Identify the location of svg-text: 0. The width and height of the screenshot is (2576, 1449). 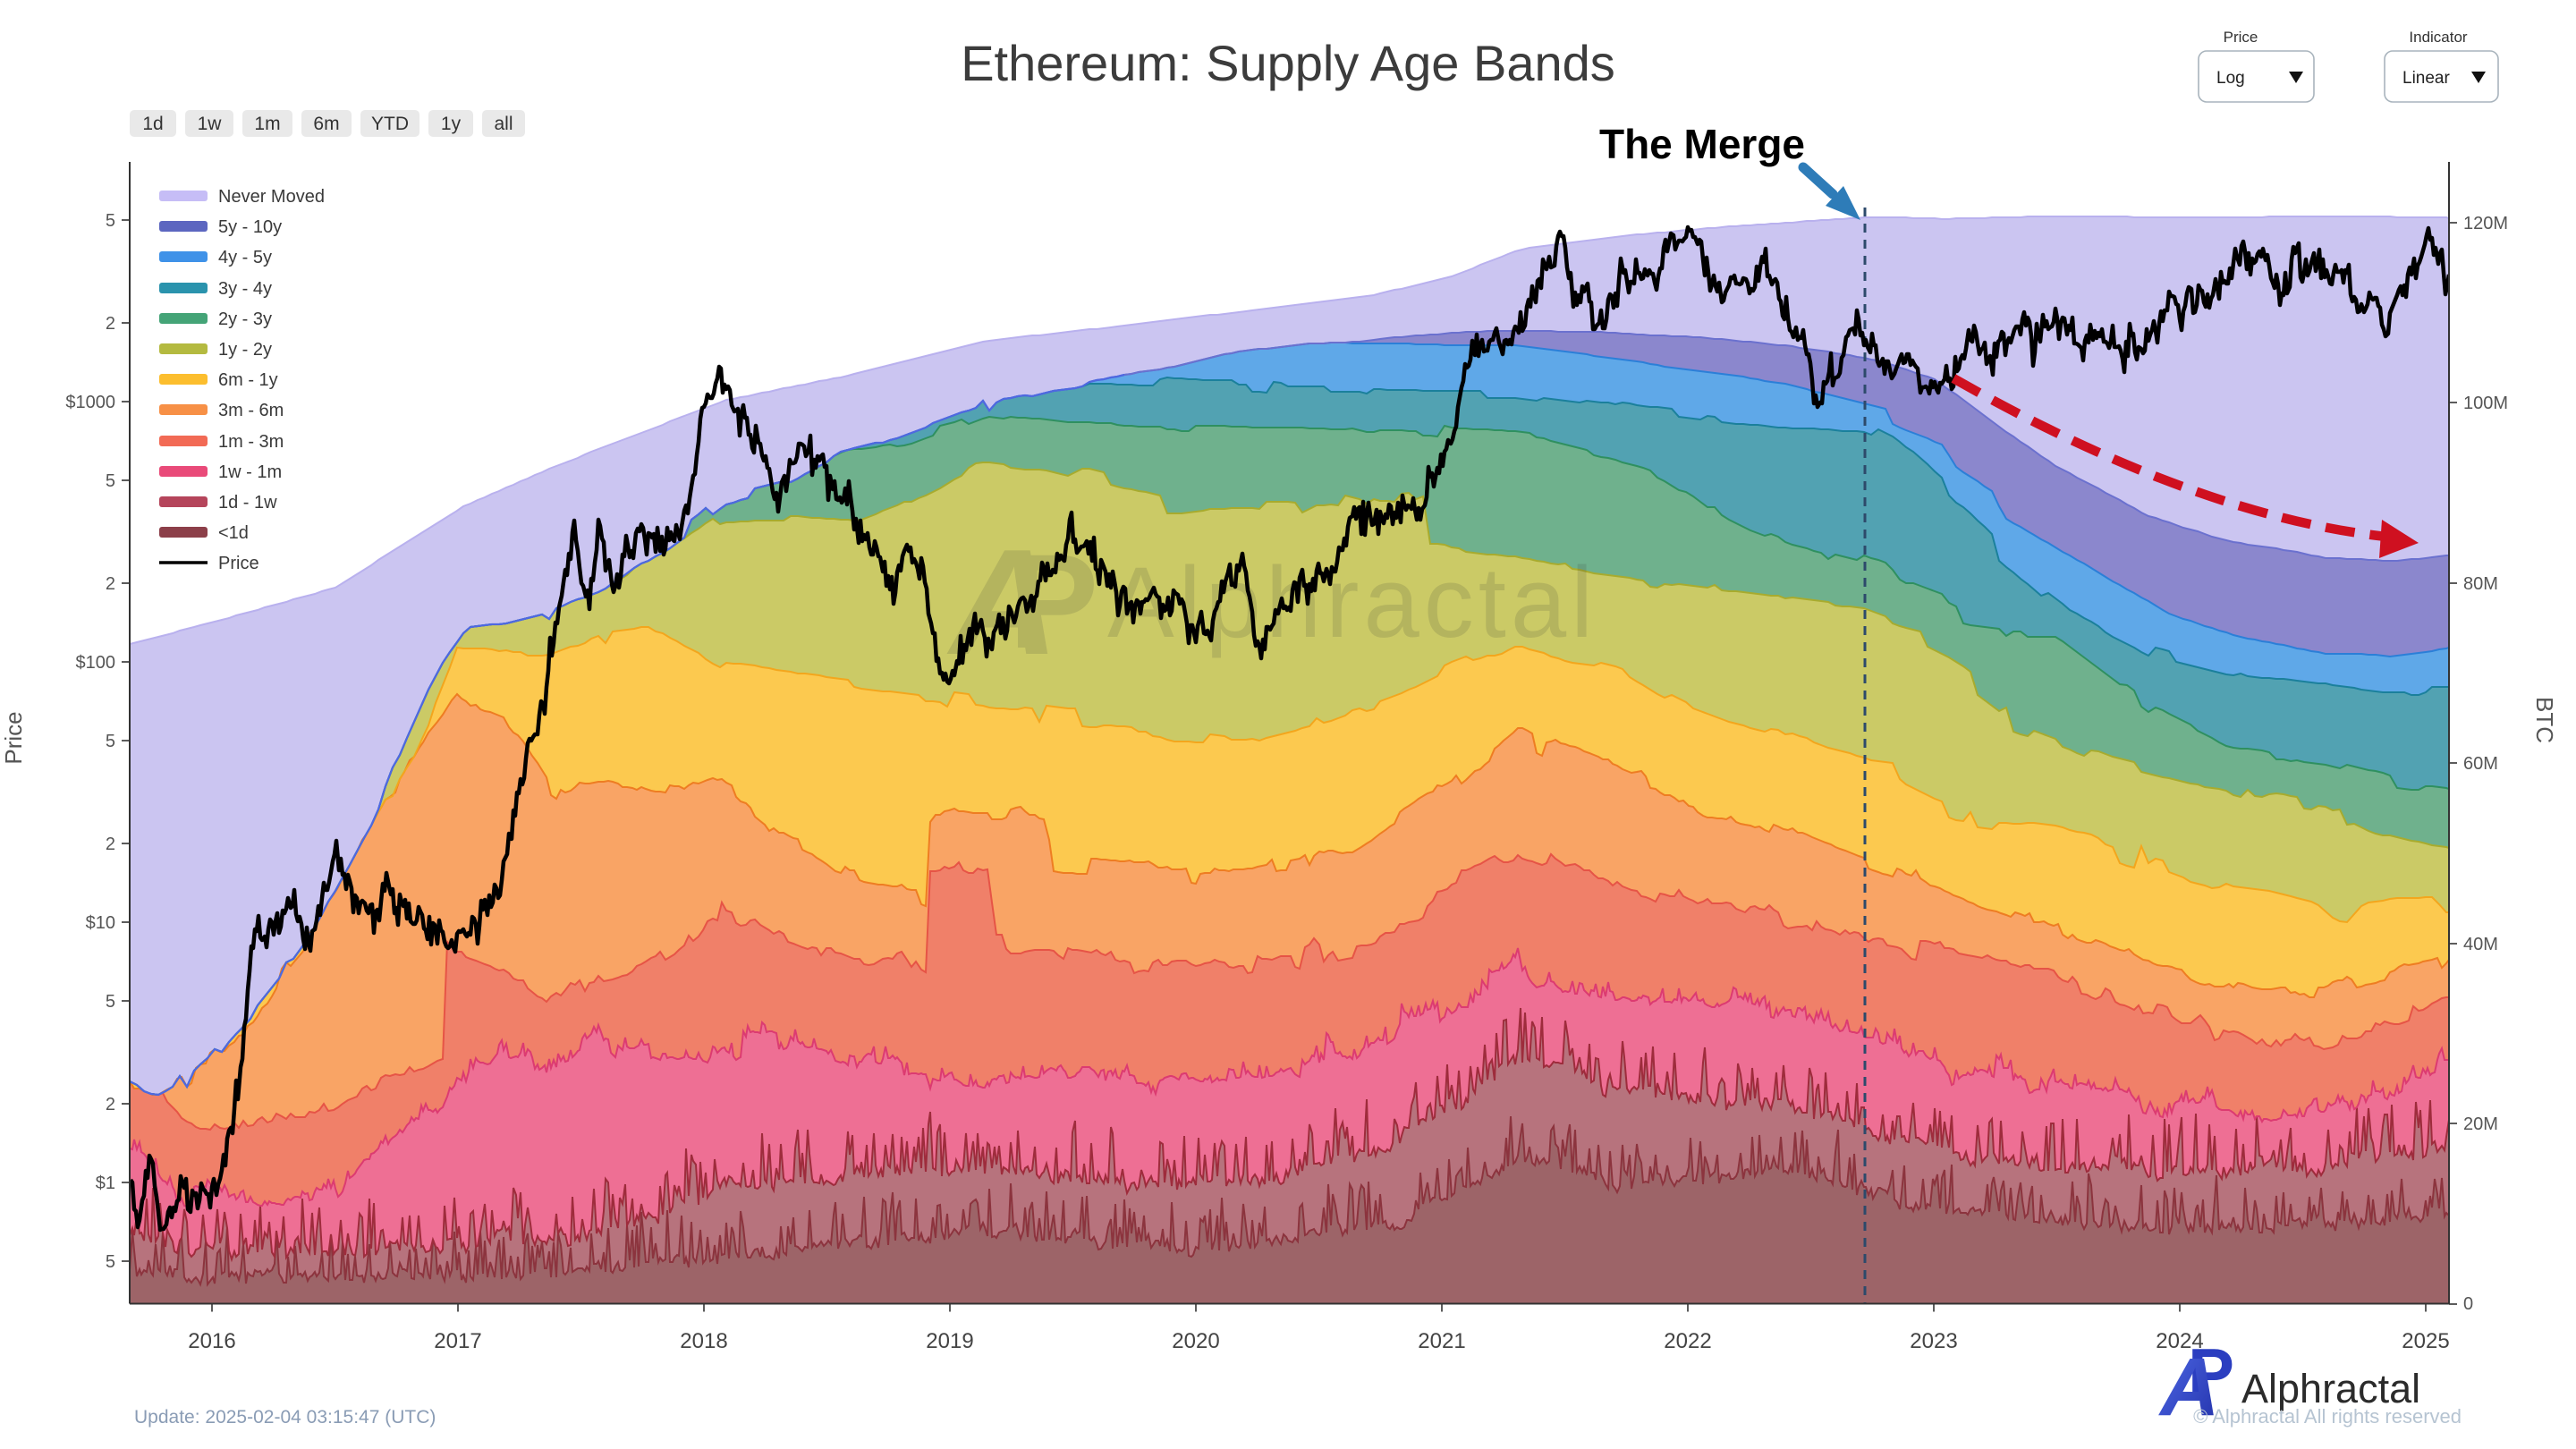
(2468, 1304).